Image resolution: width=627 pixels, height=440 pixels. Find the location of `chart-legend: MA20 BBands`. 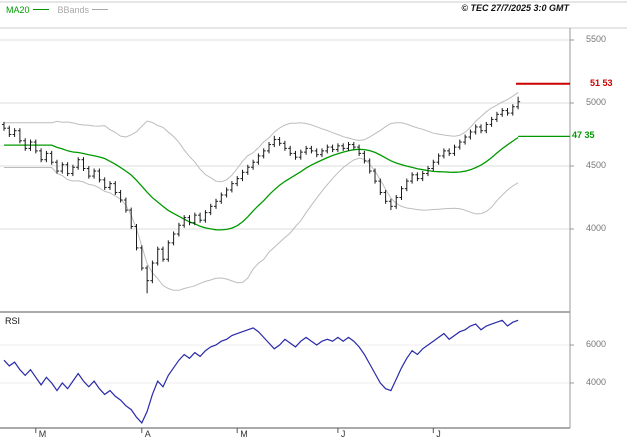

chart-legend: MA20 BBands is located at coordinates (61, 10).